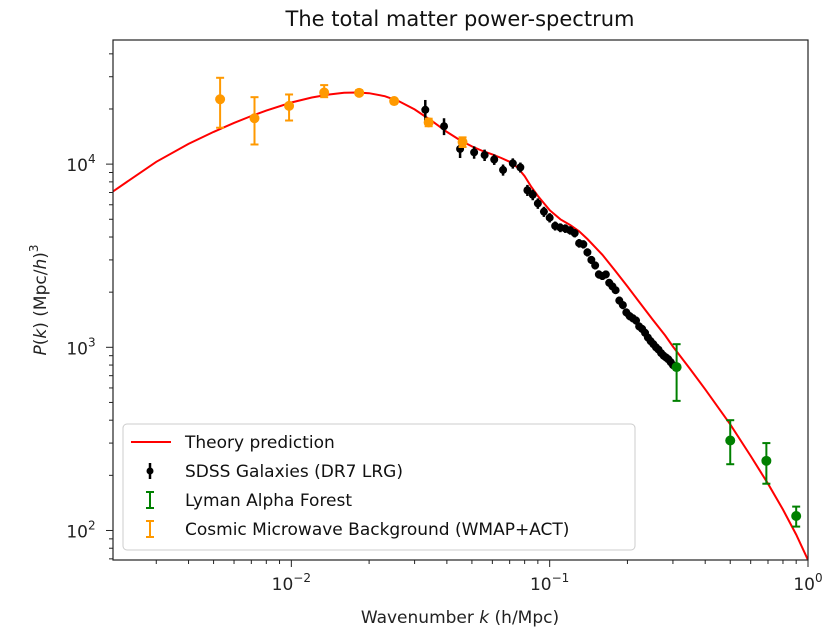 This screenshot has width=840, height=632. What do you see at coordinates (92, 525) in the screenshot?
I see `y-tick-exponent: 2` at bounding box center [92, 525].